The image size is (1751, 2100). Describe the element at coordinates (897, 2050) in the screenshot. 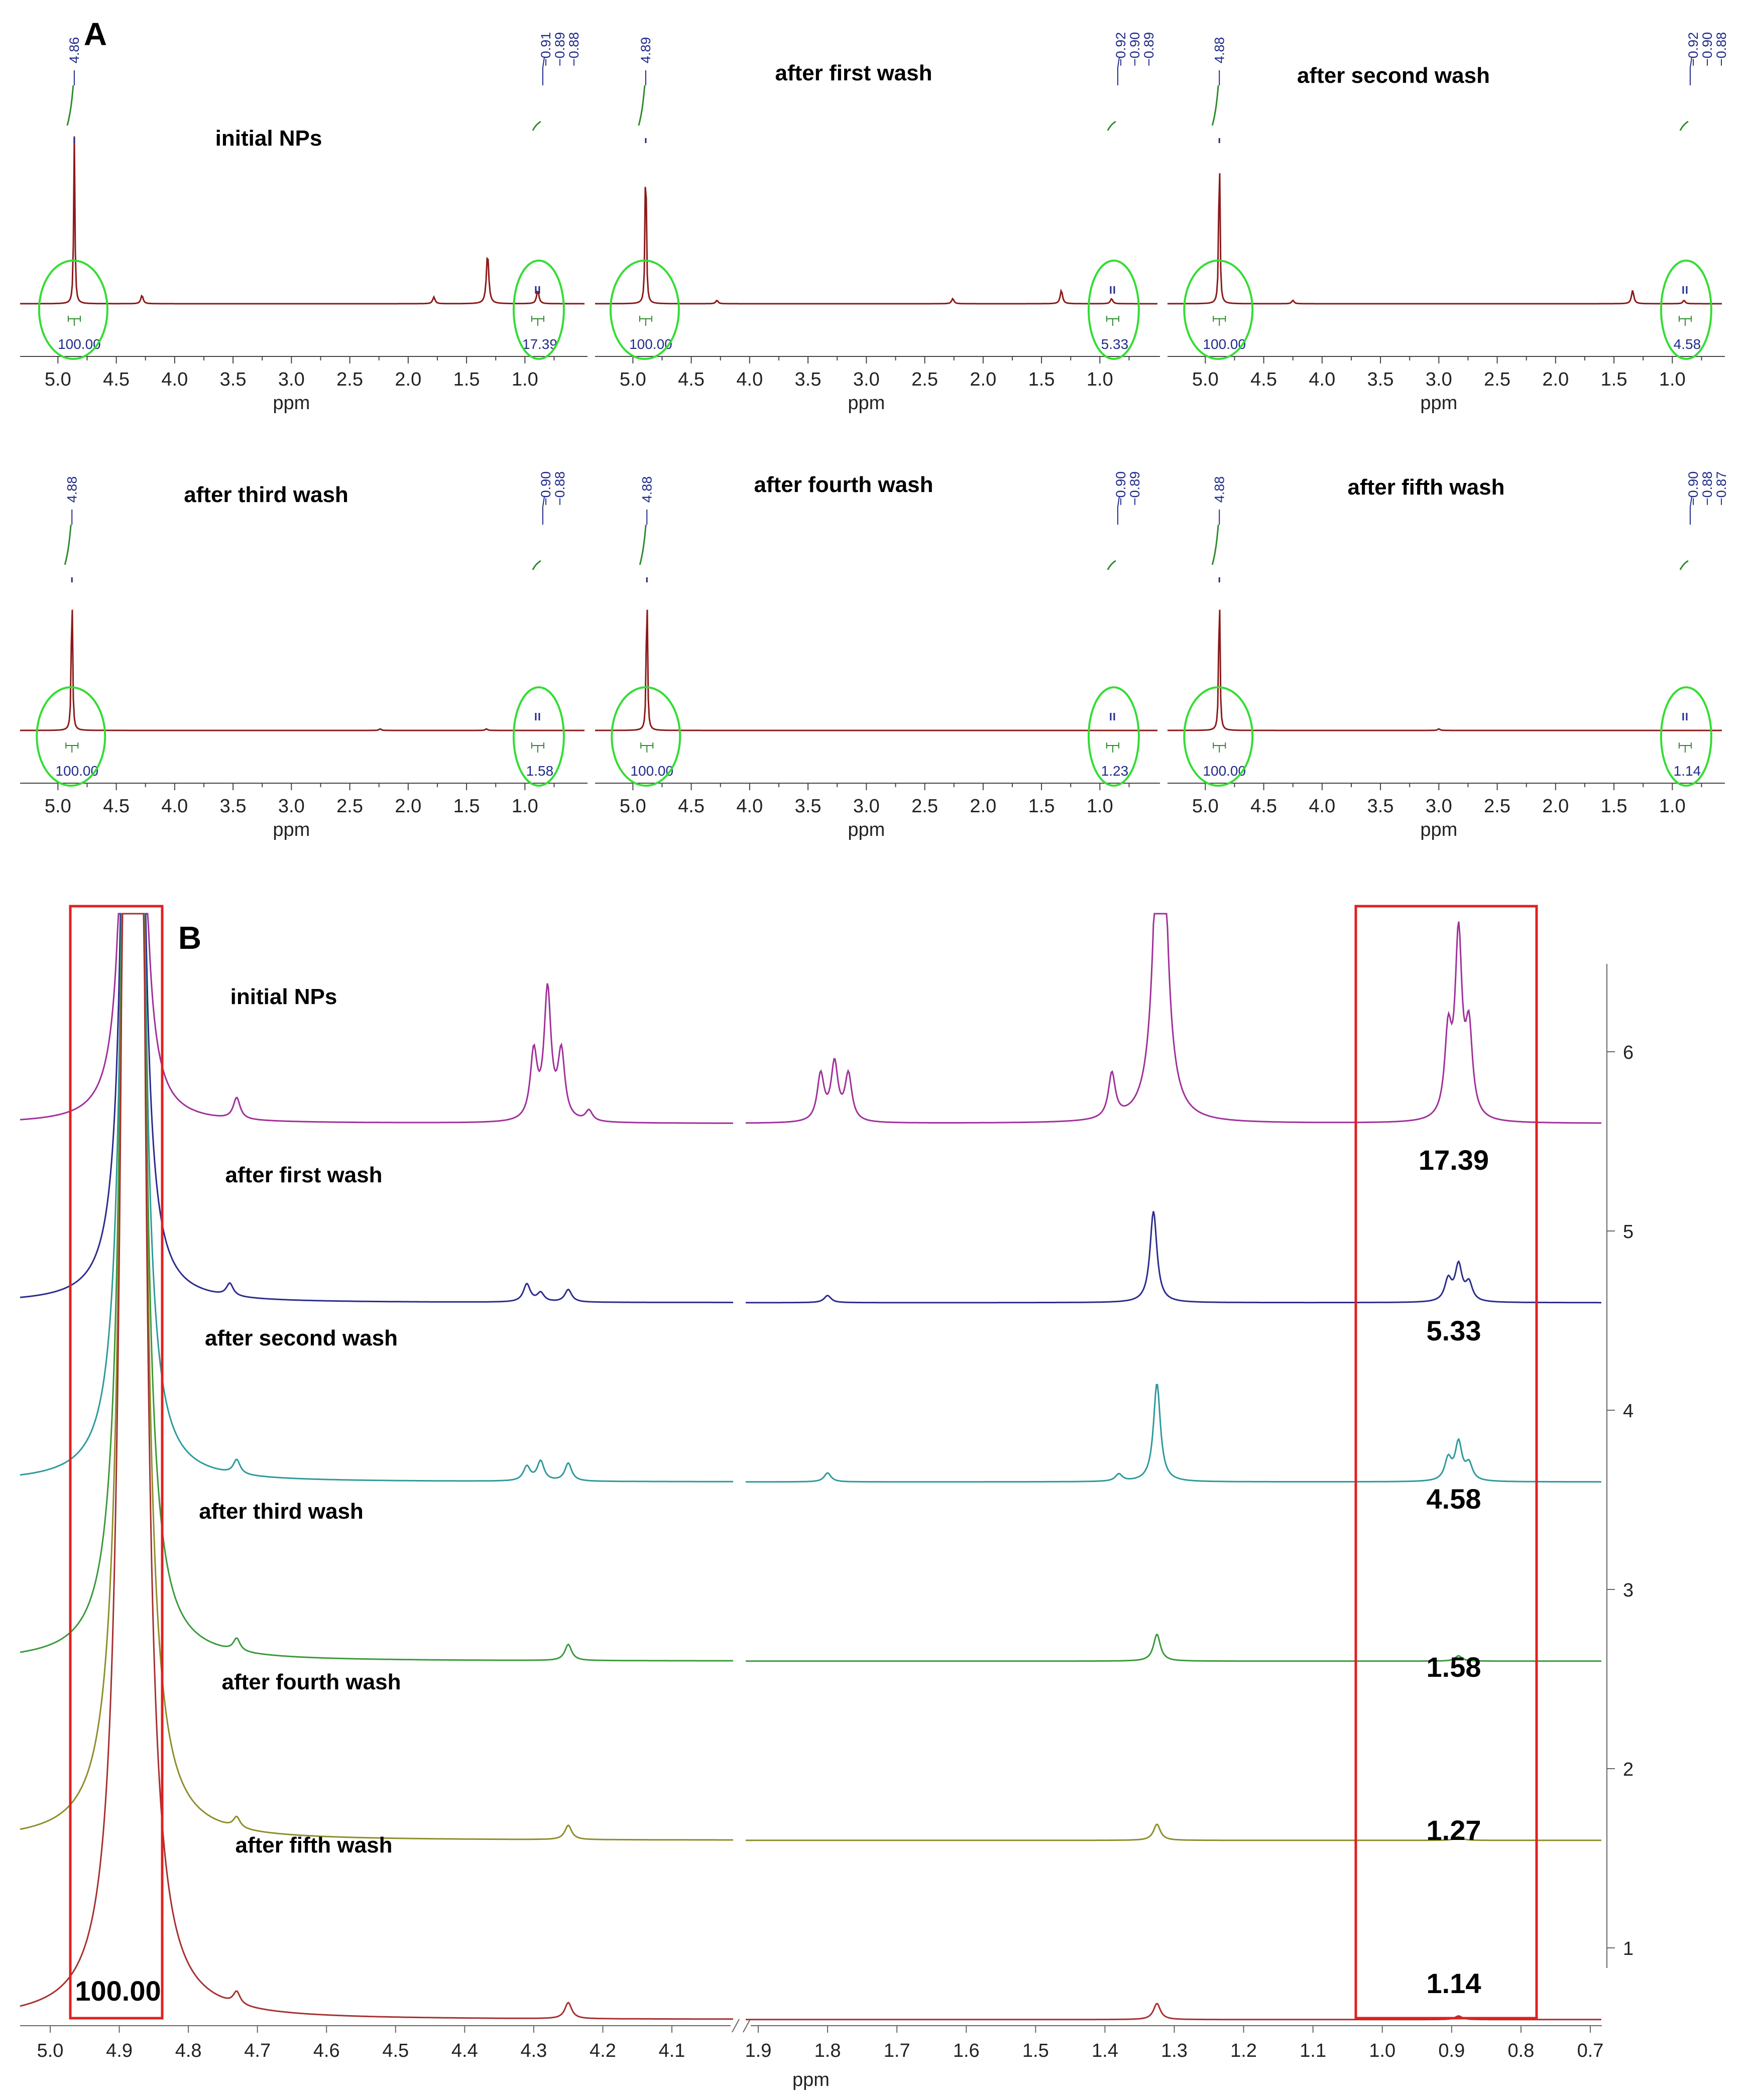

I see `x-tick-label: 1.7` at that location.